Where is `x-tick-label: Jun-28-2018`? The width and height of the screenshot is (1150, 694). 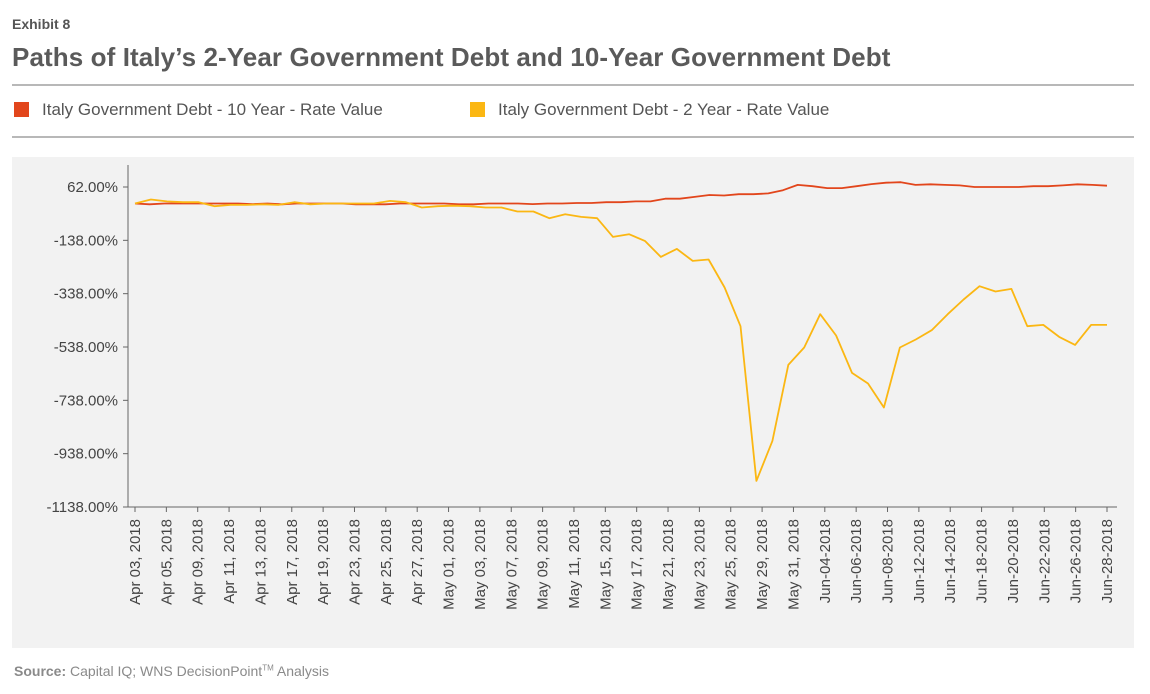
x-tick-label: Jun-28-2018 is located at coordinates (1107, 561).